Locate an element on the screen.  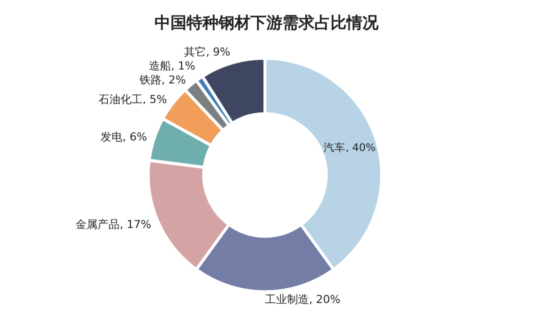
slice-label: 汽车, 40% is located at coordinates (350, 147).